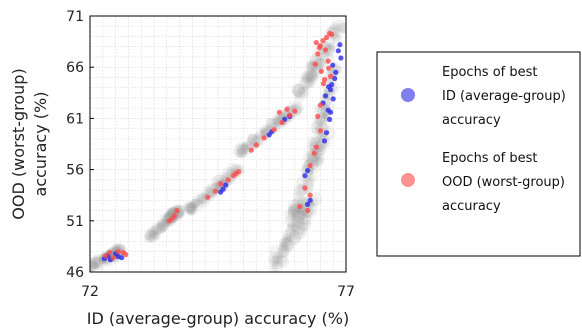 The image size is (582, 332). I want to click on y-tick-label: 61, so click(75, 119).